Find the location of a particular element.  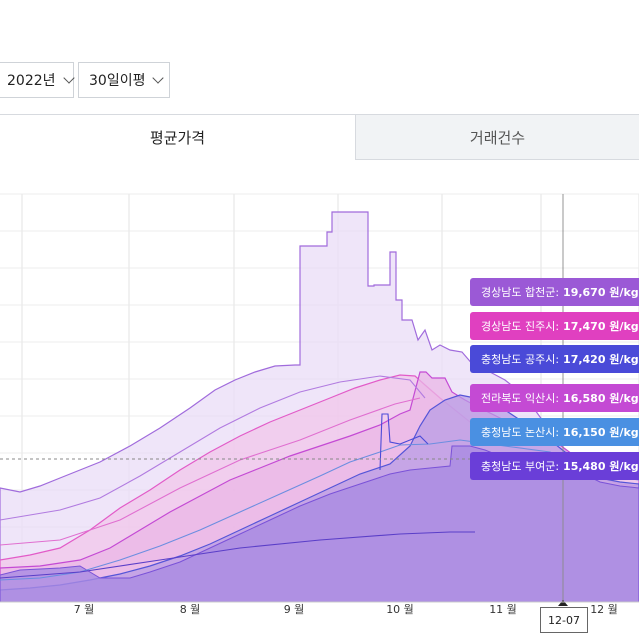

x-tick-label: 8 월 is located at coordinates (190, 609).